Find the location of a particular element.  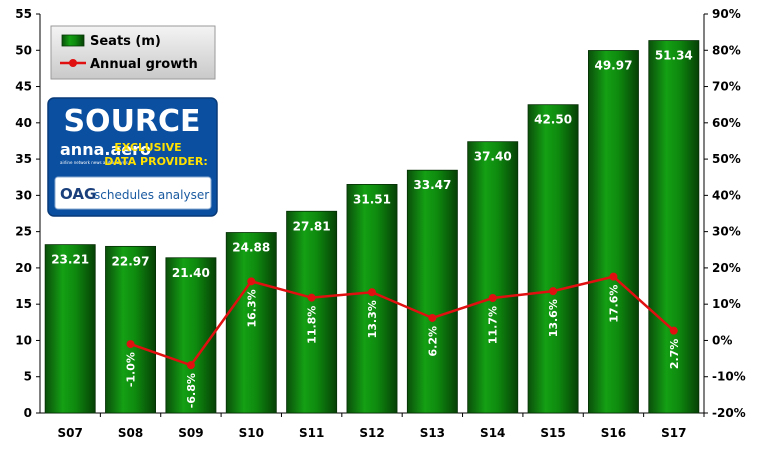

bar-value-label: 31.51 is located at coordinates (372, 199).